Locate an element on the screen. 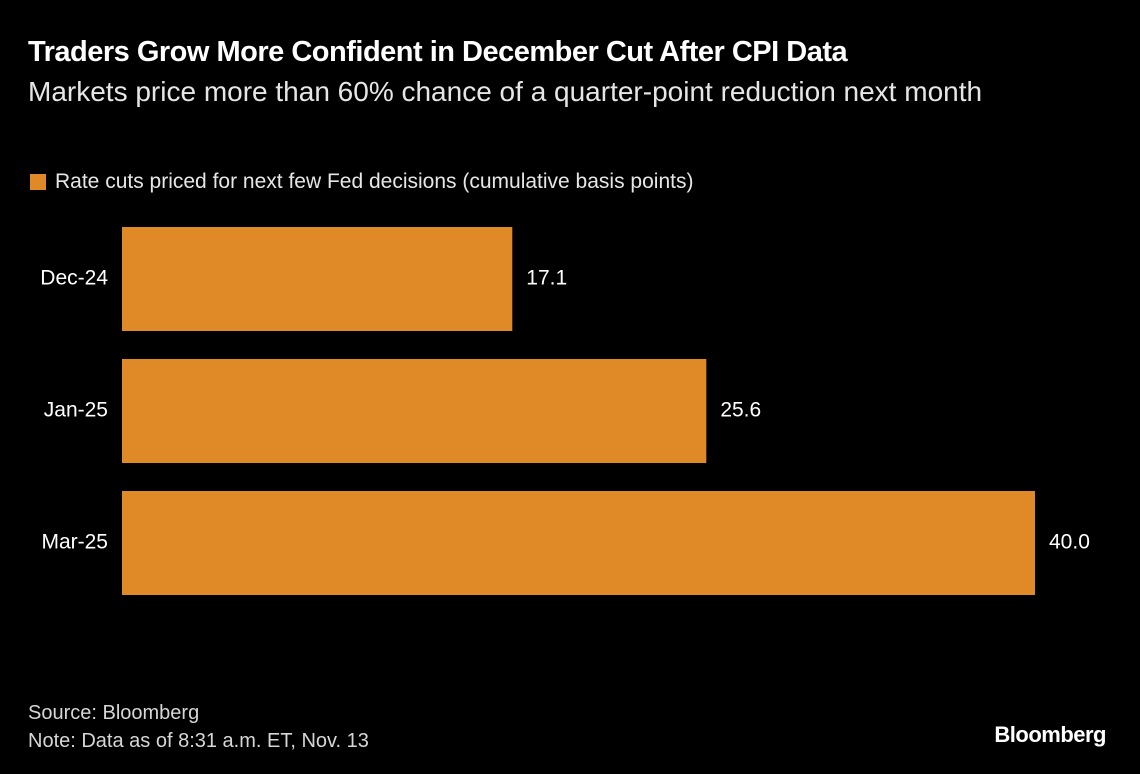  data-label: 40.0 is located at coordinates (1069, 542).